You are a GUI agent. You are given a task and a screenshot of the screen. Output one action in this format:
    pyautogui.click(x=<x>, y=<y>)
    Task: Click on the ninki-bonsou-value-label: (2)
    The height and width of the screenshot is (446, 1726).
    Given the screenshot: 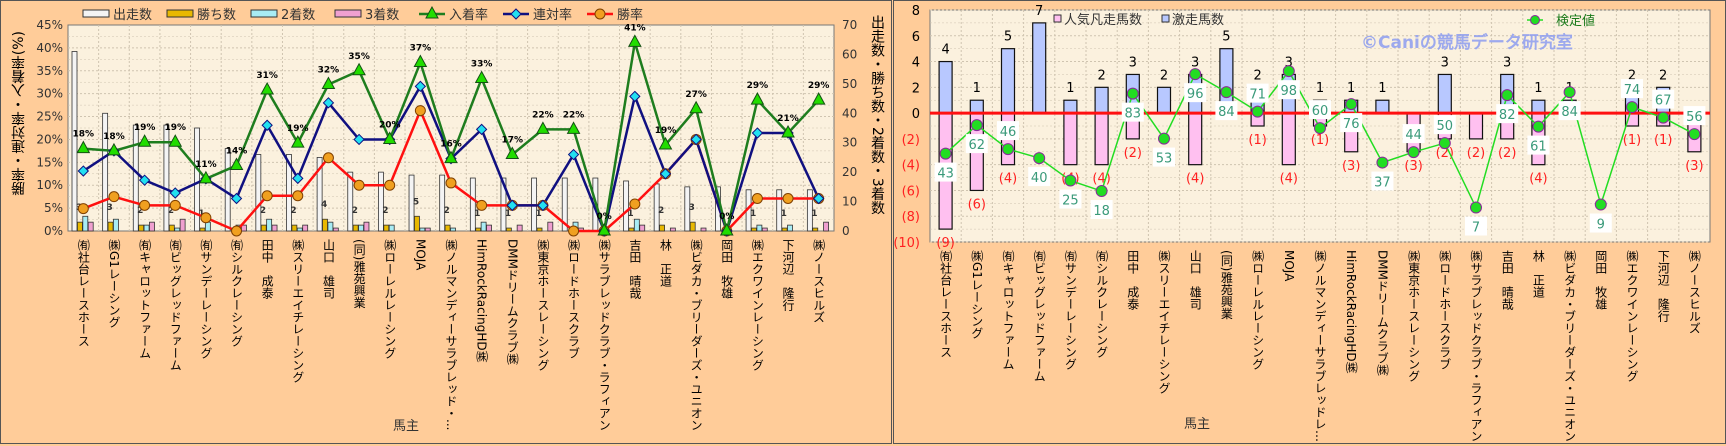 What is the action you would take?
    pyautogui.click(x=1476, y=153)
    